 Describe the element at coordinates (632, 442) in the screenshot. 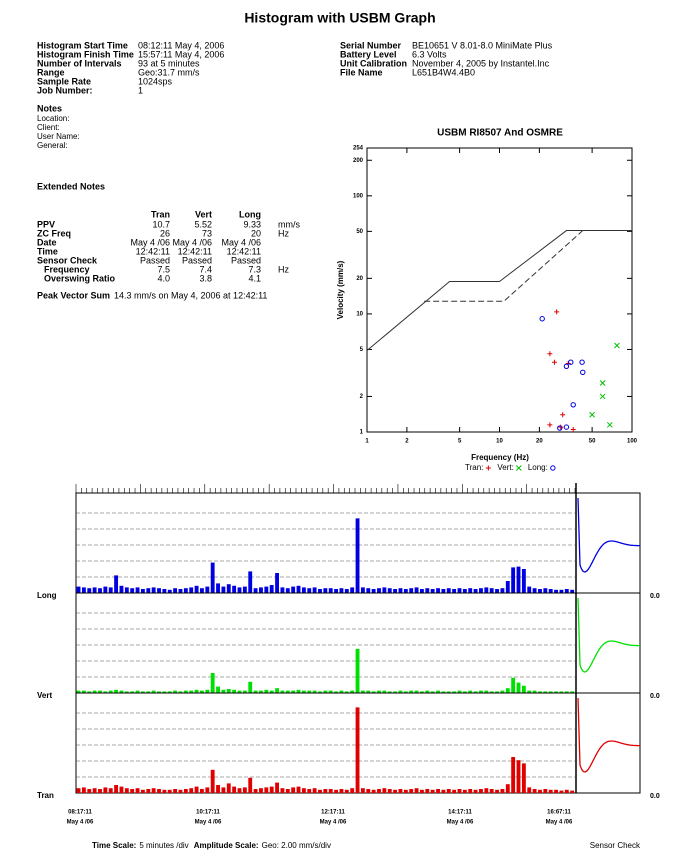

I see `x-tick-label: 100` at that location.